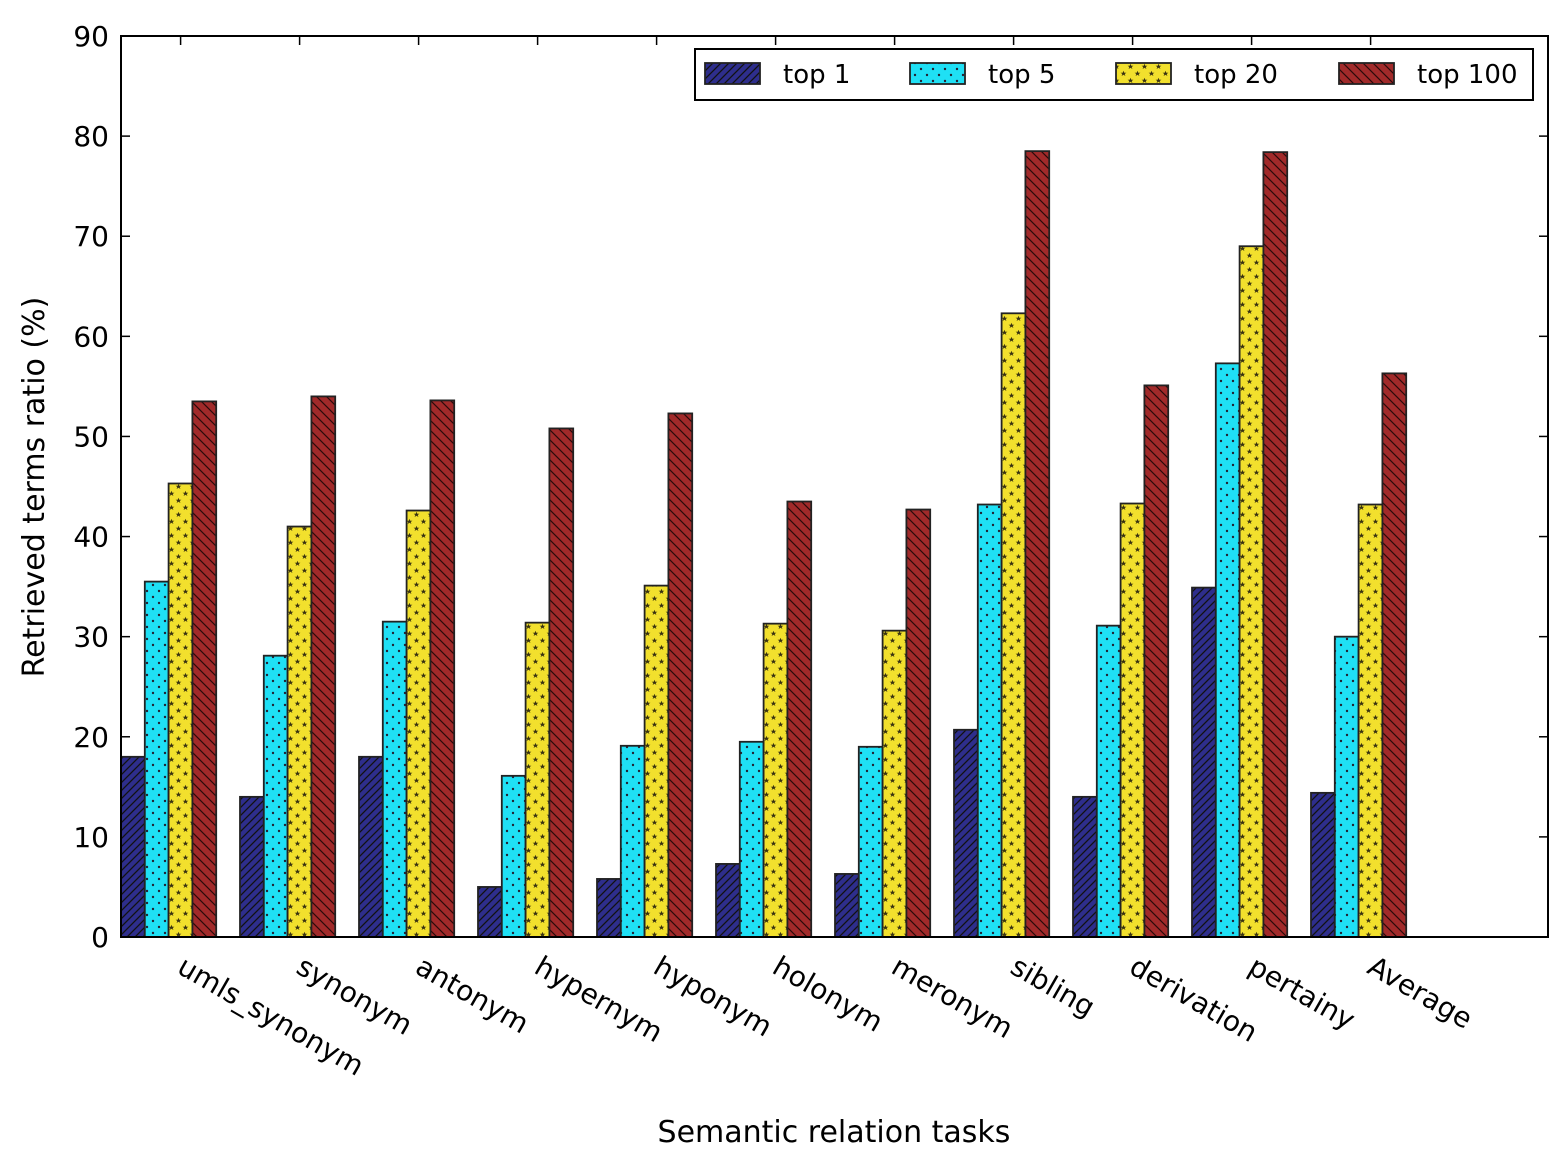 The height and width of the screenshot is (1169, 1568). Describe the element at coordinates (728, 900) in the screenshot. I see `bar-top-1-holonym` at that location.